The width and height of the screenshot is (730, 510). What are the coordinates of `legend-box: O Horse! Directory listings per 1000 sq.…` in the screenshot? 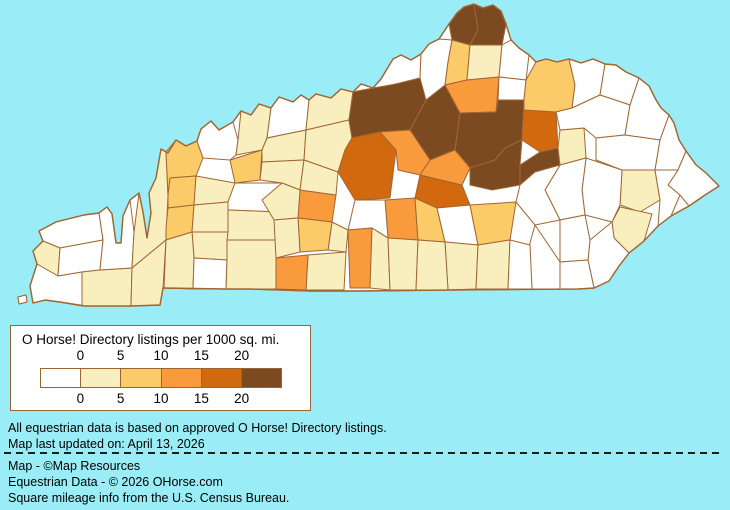 It's located at (160, 368).